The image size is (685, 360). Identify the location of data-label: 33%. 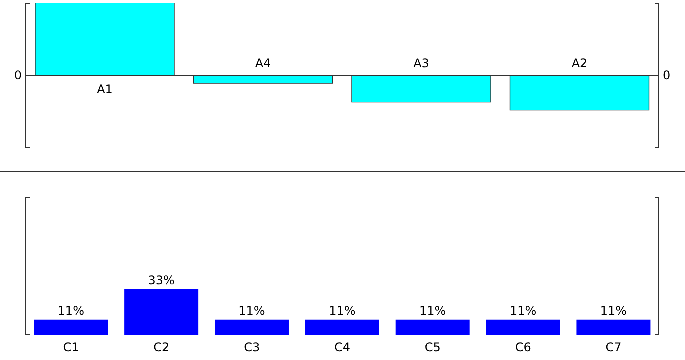
(161, 280).